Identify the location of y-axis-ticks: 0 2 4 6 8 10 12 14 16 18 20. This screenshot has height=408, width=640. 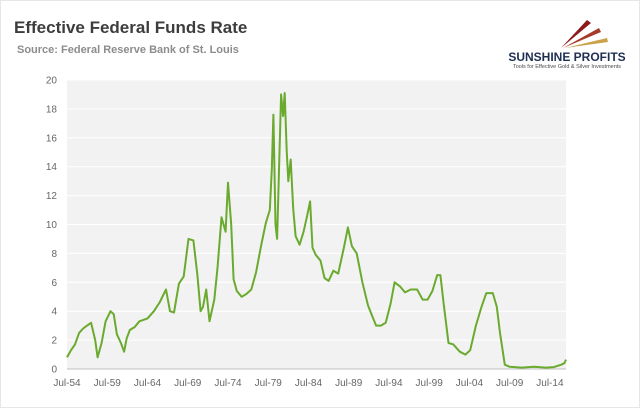
(52, 226).